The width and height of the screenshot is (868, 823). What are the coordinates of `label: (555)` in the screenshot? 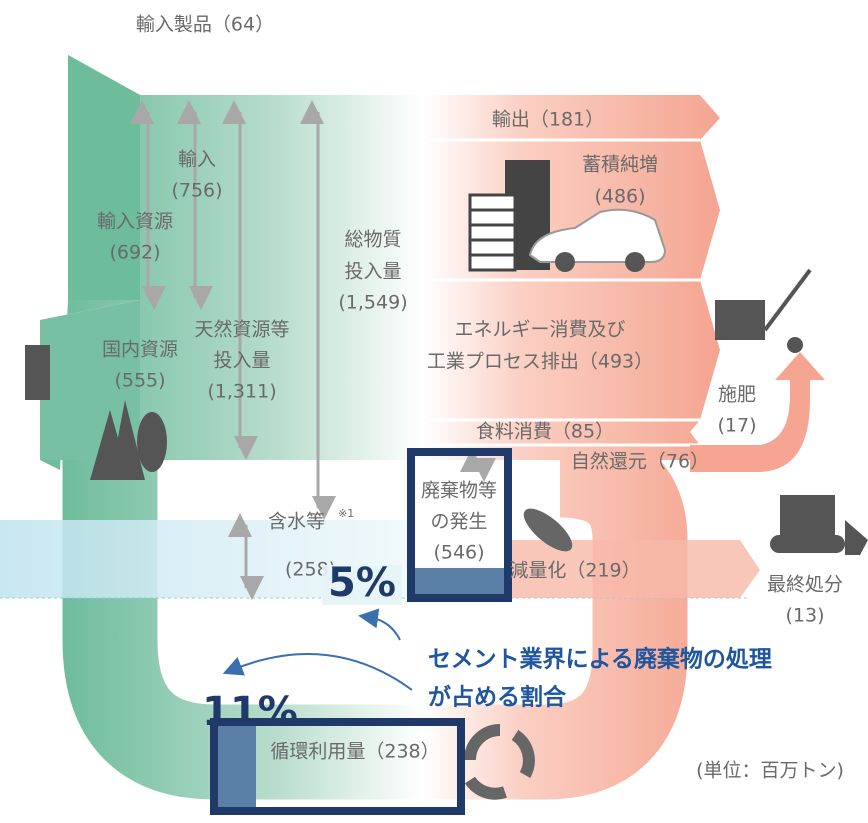 It's located at (139, 381).